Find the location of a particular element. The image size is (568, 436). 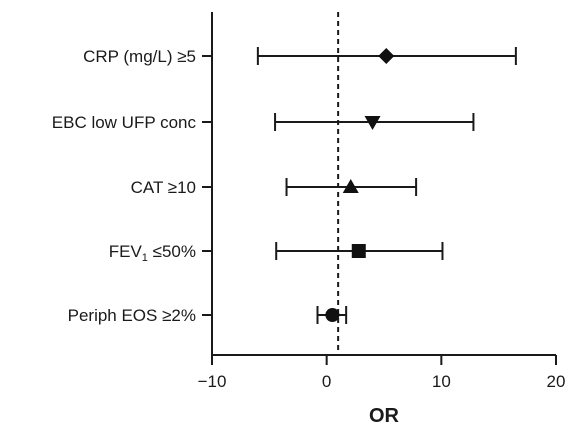

category-label: FEV1 ≤50% is located at coordinates (152, 253).